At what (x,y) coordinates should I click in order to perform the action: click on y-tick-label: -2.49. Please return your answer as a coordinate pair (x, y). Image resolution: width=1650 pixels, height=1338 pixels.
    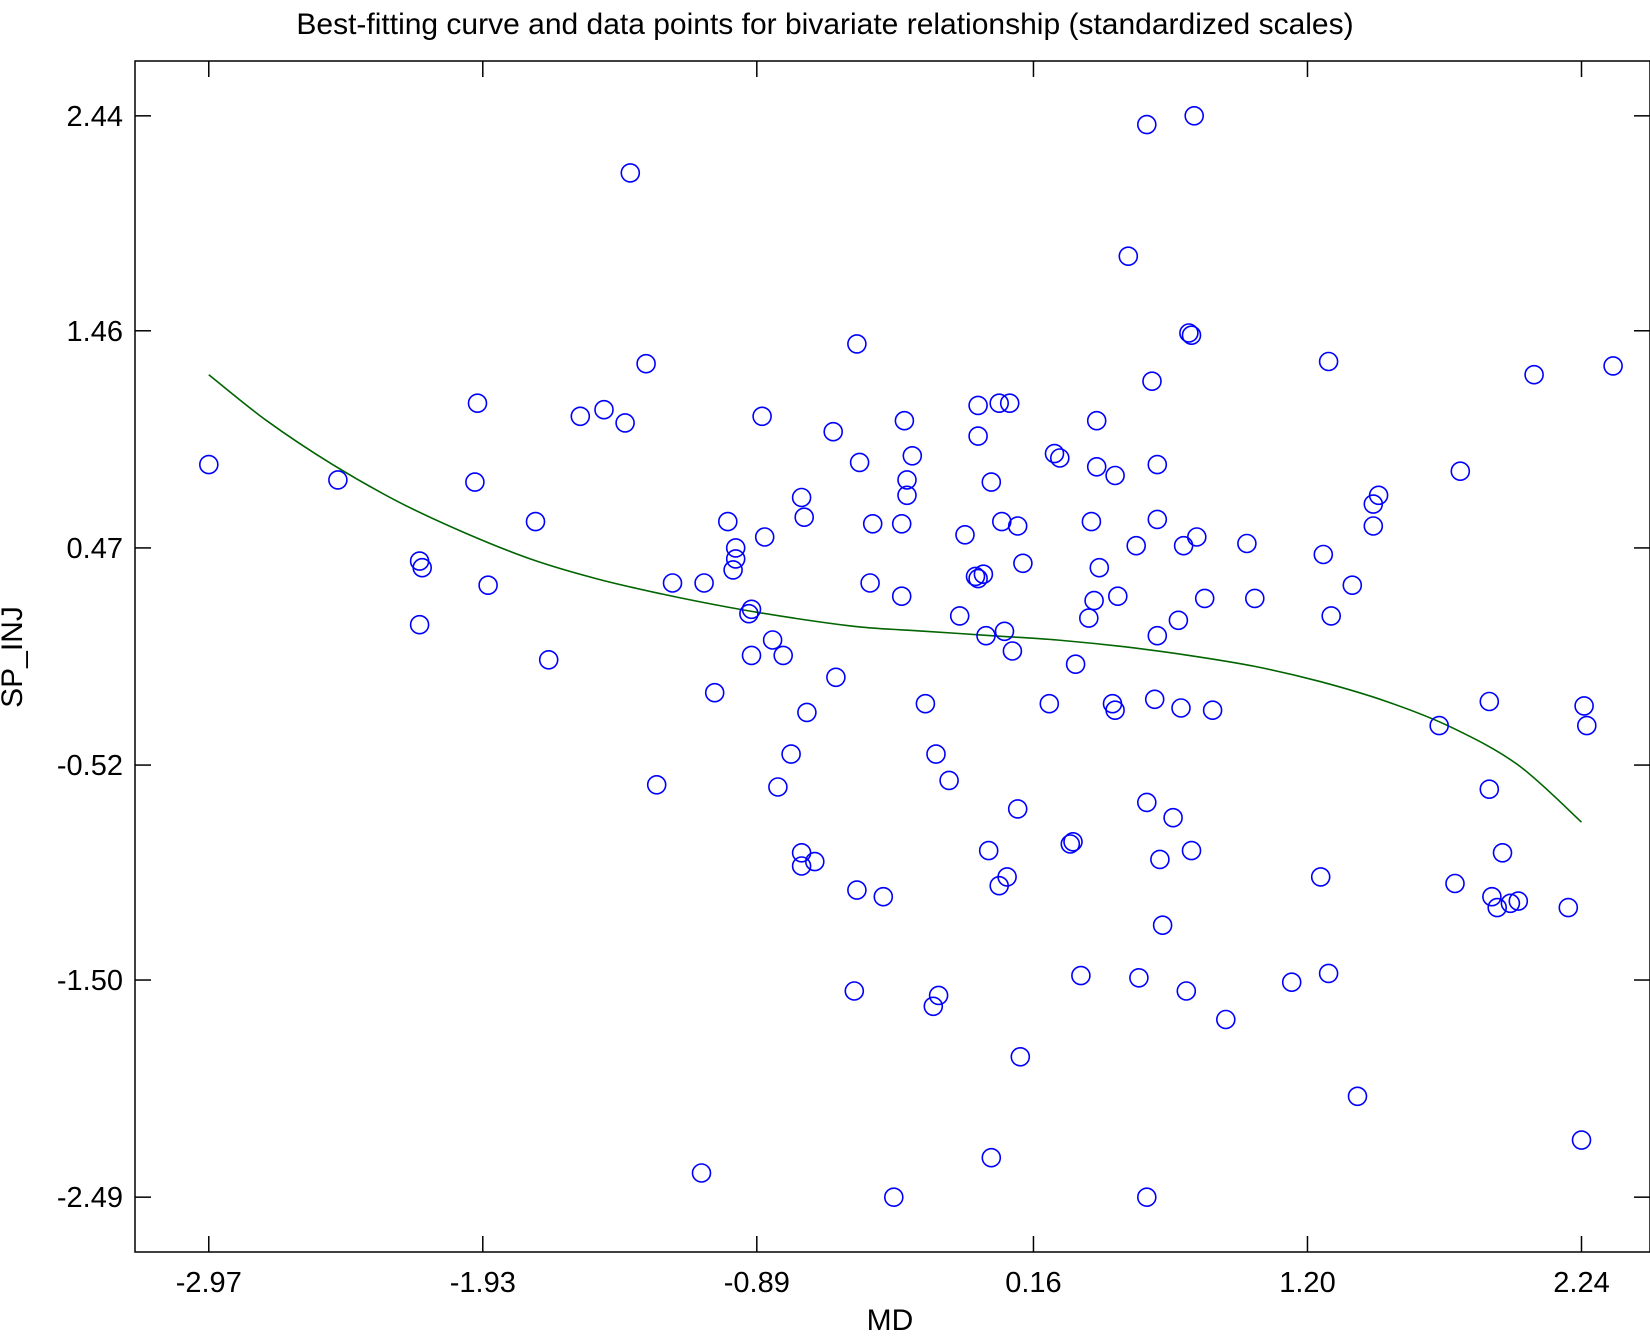
    Looking at the image, I should click on (90, 1198).